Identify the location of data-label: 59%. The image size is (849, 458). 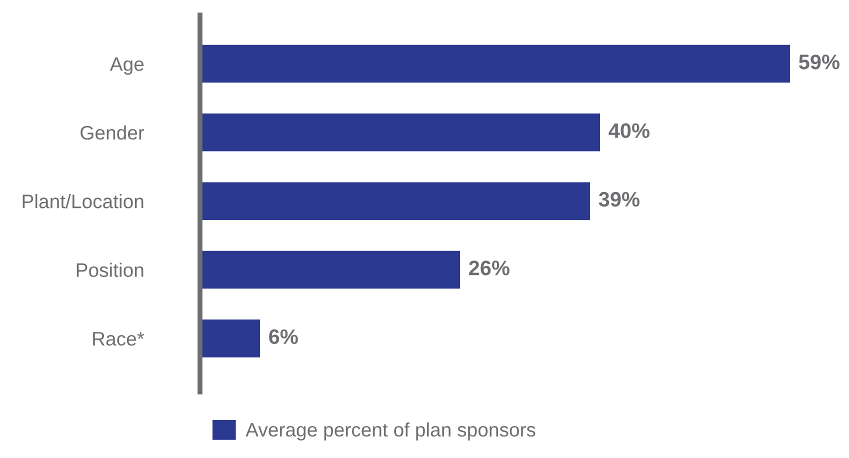
(819, 62).